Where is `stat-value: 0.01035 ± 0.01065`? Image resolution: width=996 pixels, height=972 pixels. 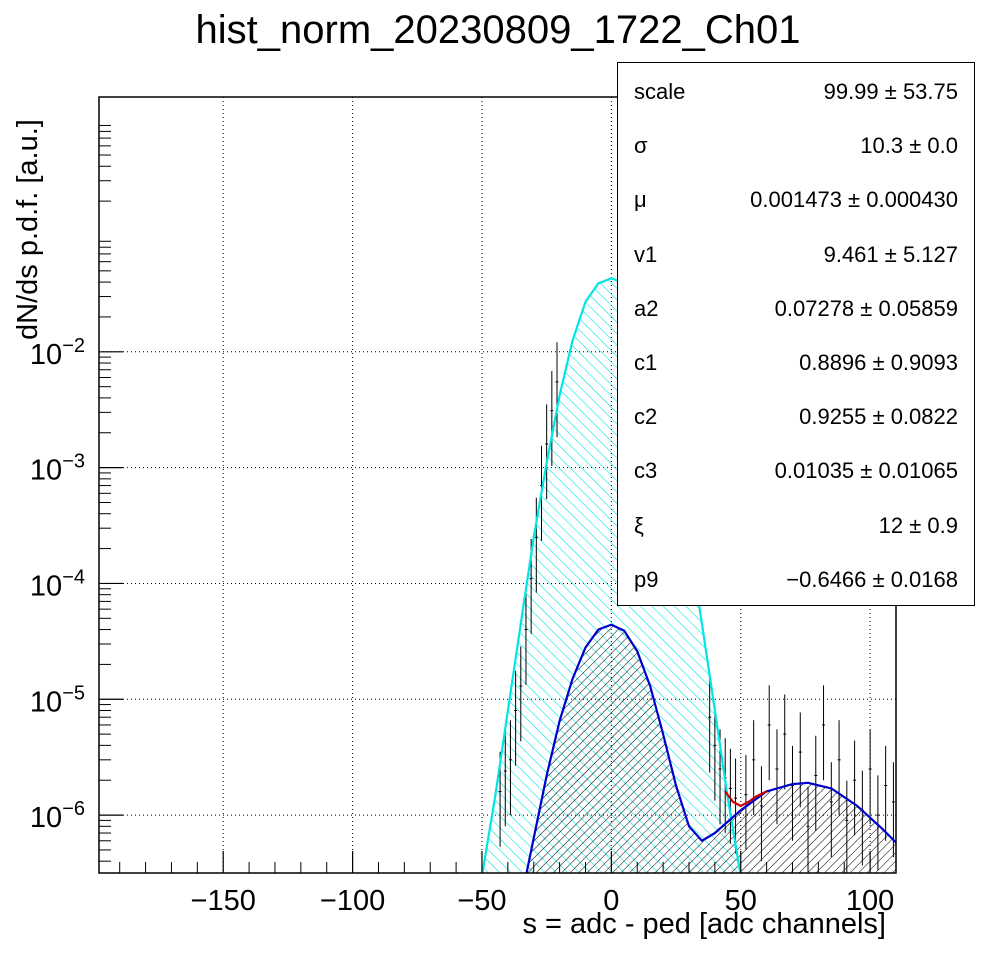
stat-value: 0.01035 ± 0.01065 is located at coordinates (866, 471).